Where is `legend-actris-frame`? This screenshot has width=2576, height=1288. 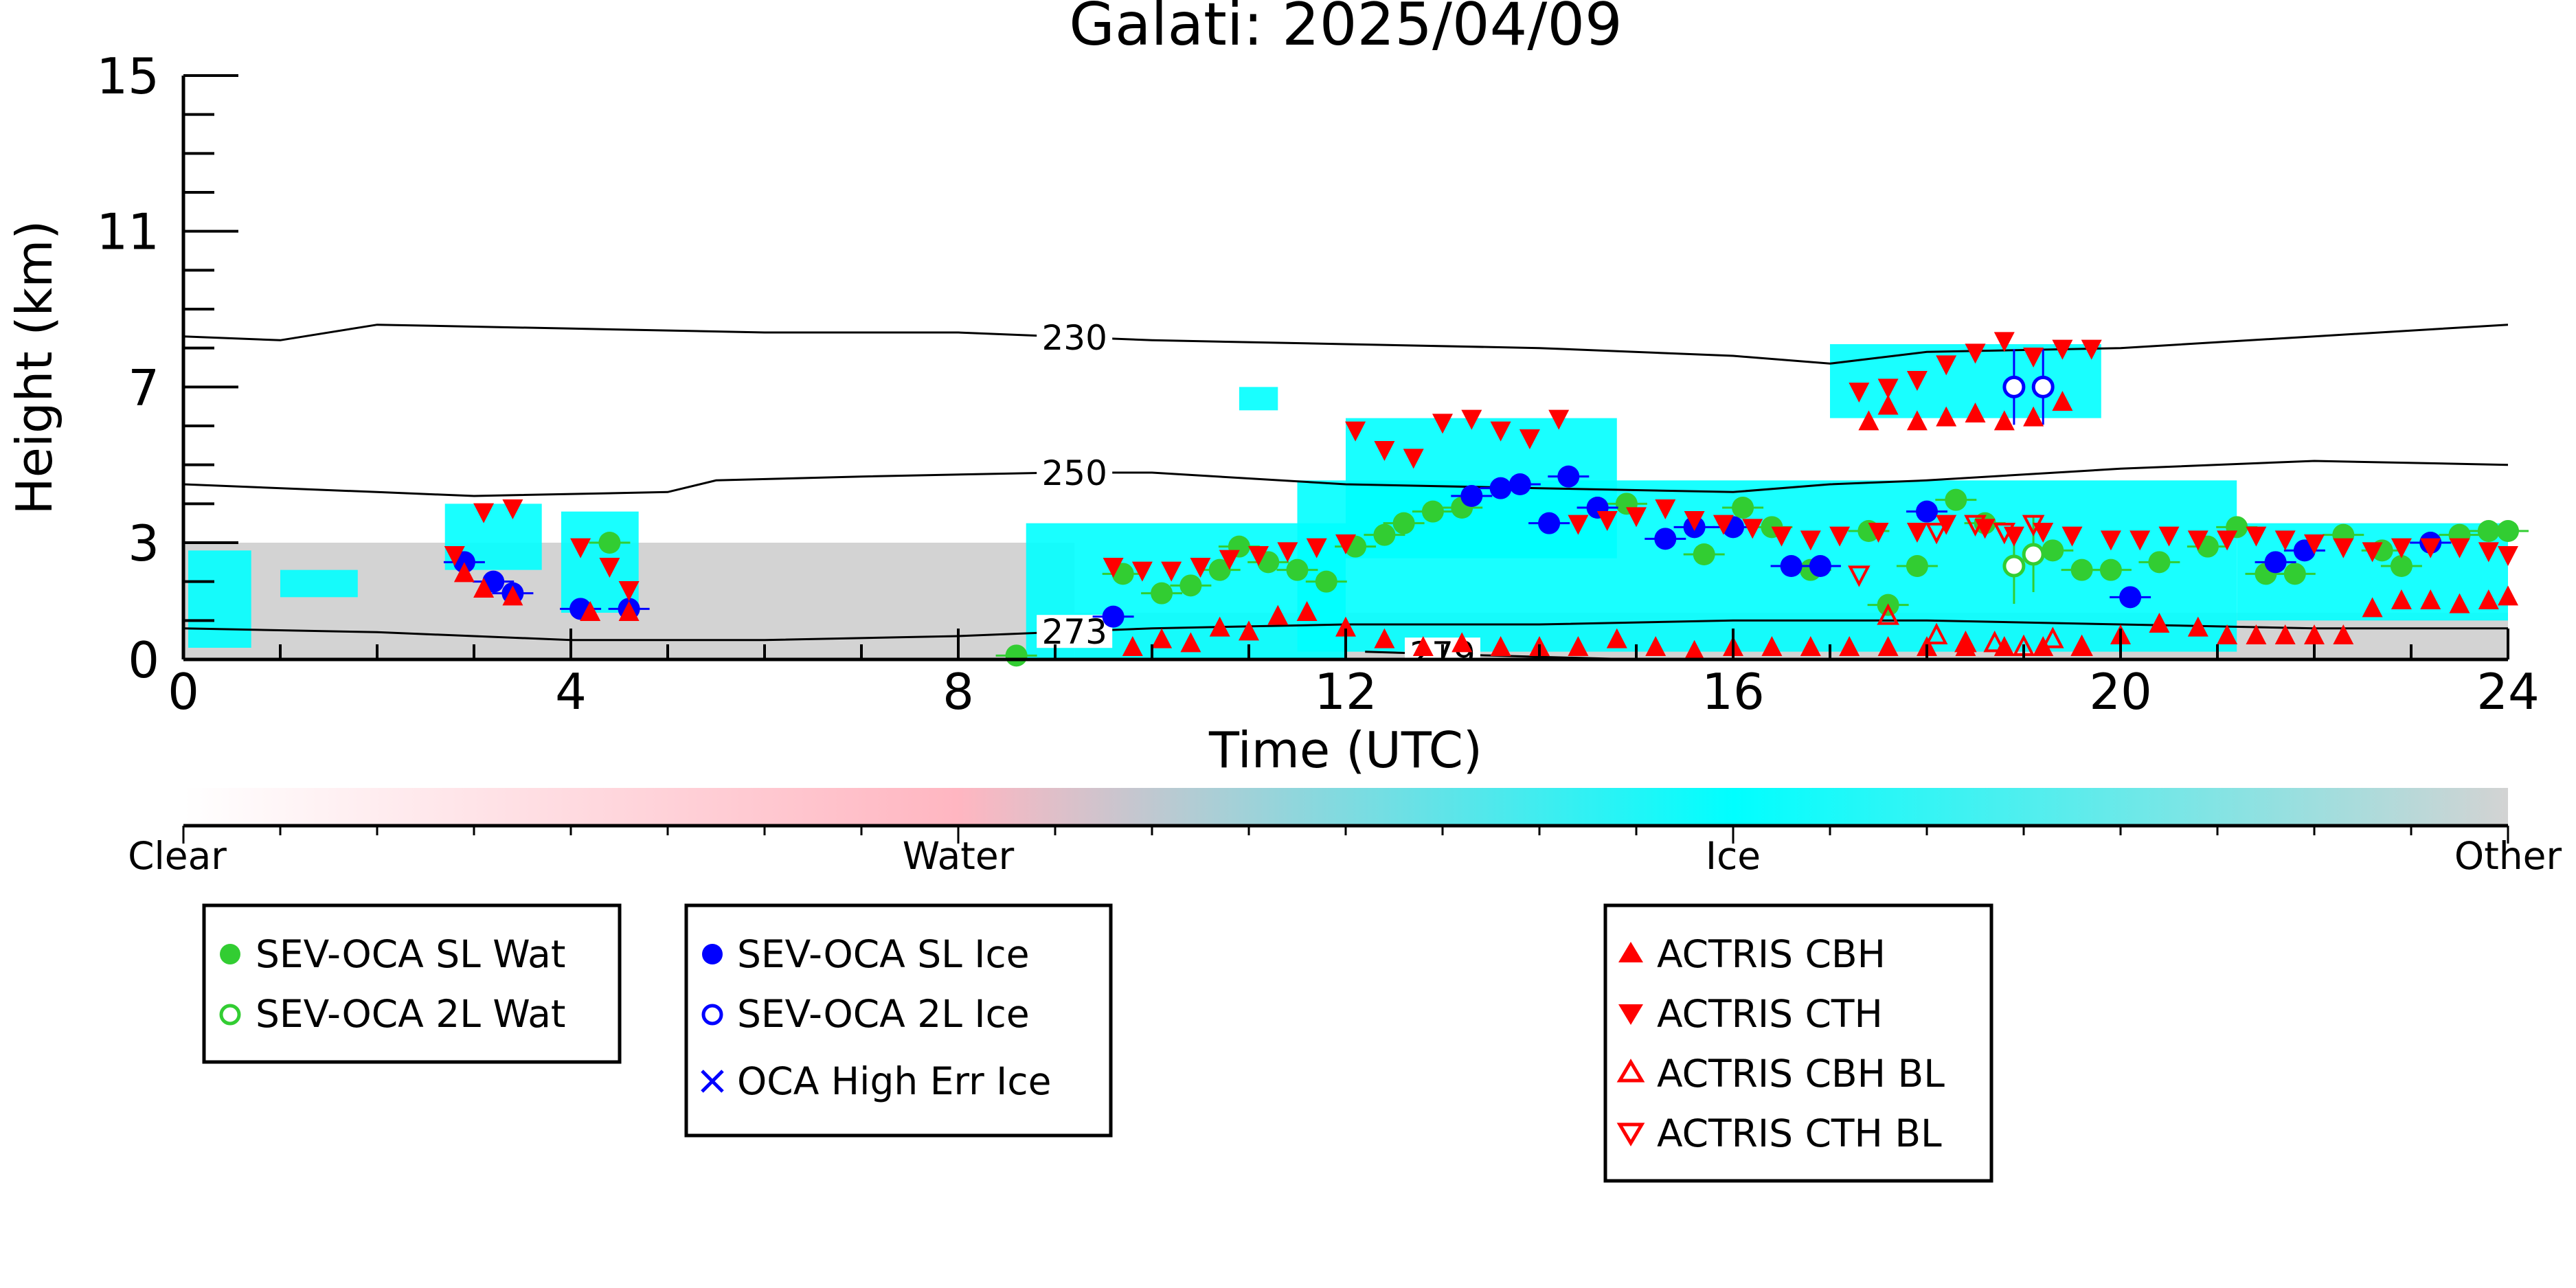 legend-actris-frame is located at coordinates (1798, 1043).